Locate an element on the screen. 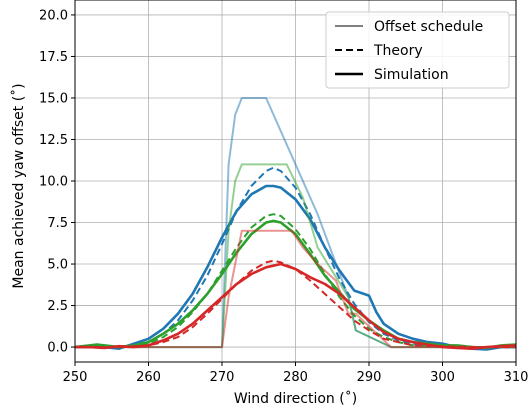 This screenshot has height=408, width=532. x-axis-ticks: 250 260 270 280 290 300 310 is located at coordinates (296, 373).